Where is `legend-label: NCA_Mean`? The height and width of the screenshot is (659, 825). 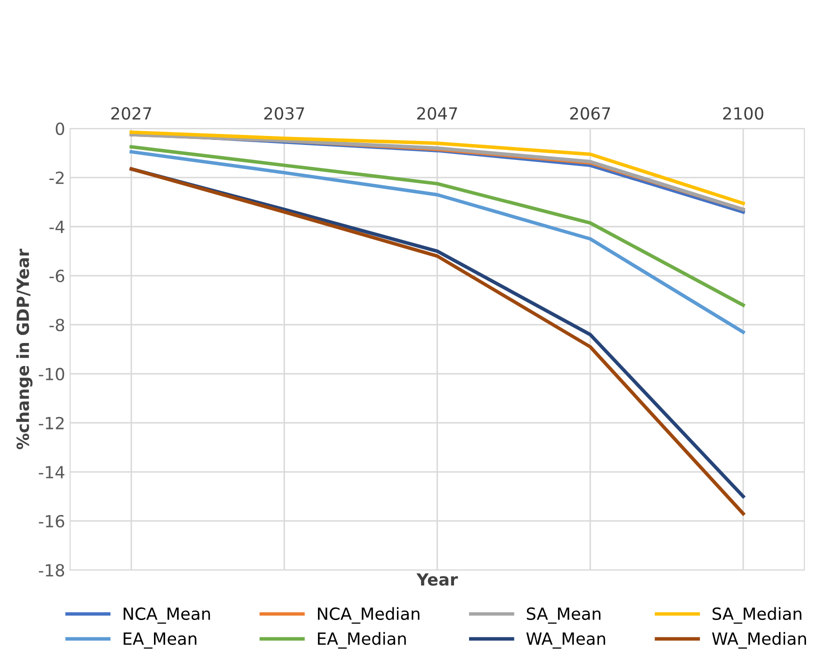
legend-label: NCA_Mean is located at coordinates (167, 615).